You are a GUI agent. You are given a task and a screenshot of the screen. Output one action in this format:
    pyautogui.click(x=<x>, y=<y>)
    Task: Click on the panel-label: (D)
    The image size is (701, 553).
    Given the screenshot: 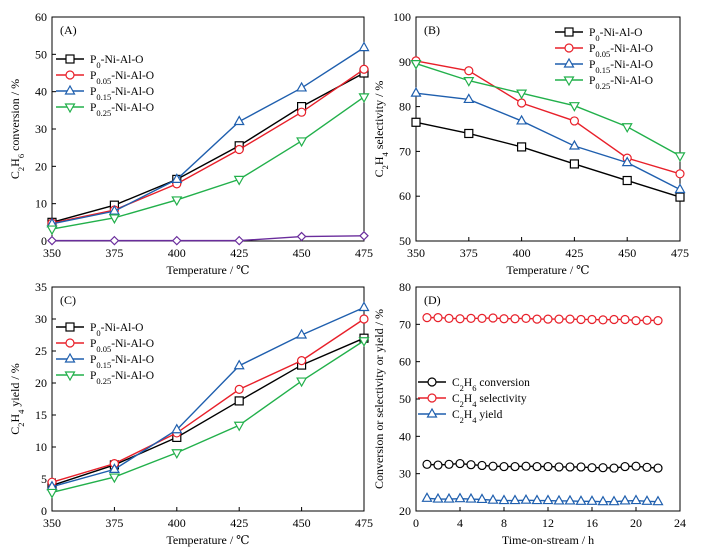 What is the action you would take?
    pyautogui.click(x=432, y=300)
    